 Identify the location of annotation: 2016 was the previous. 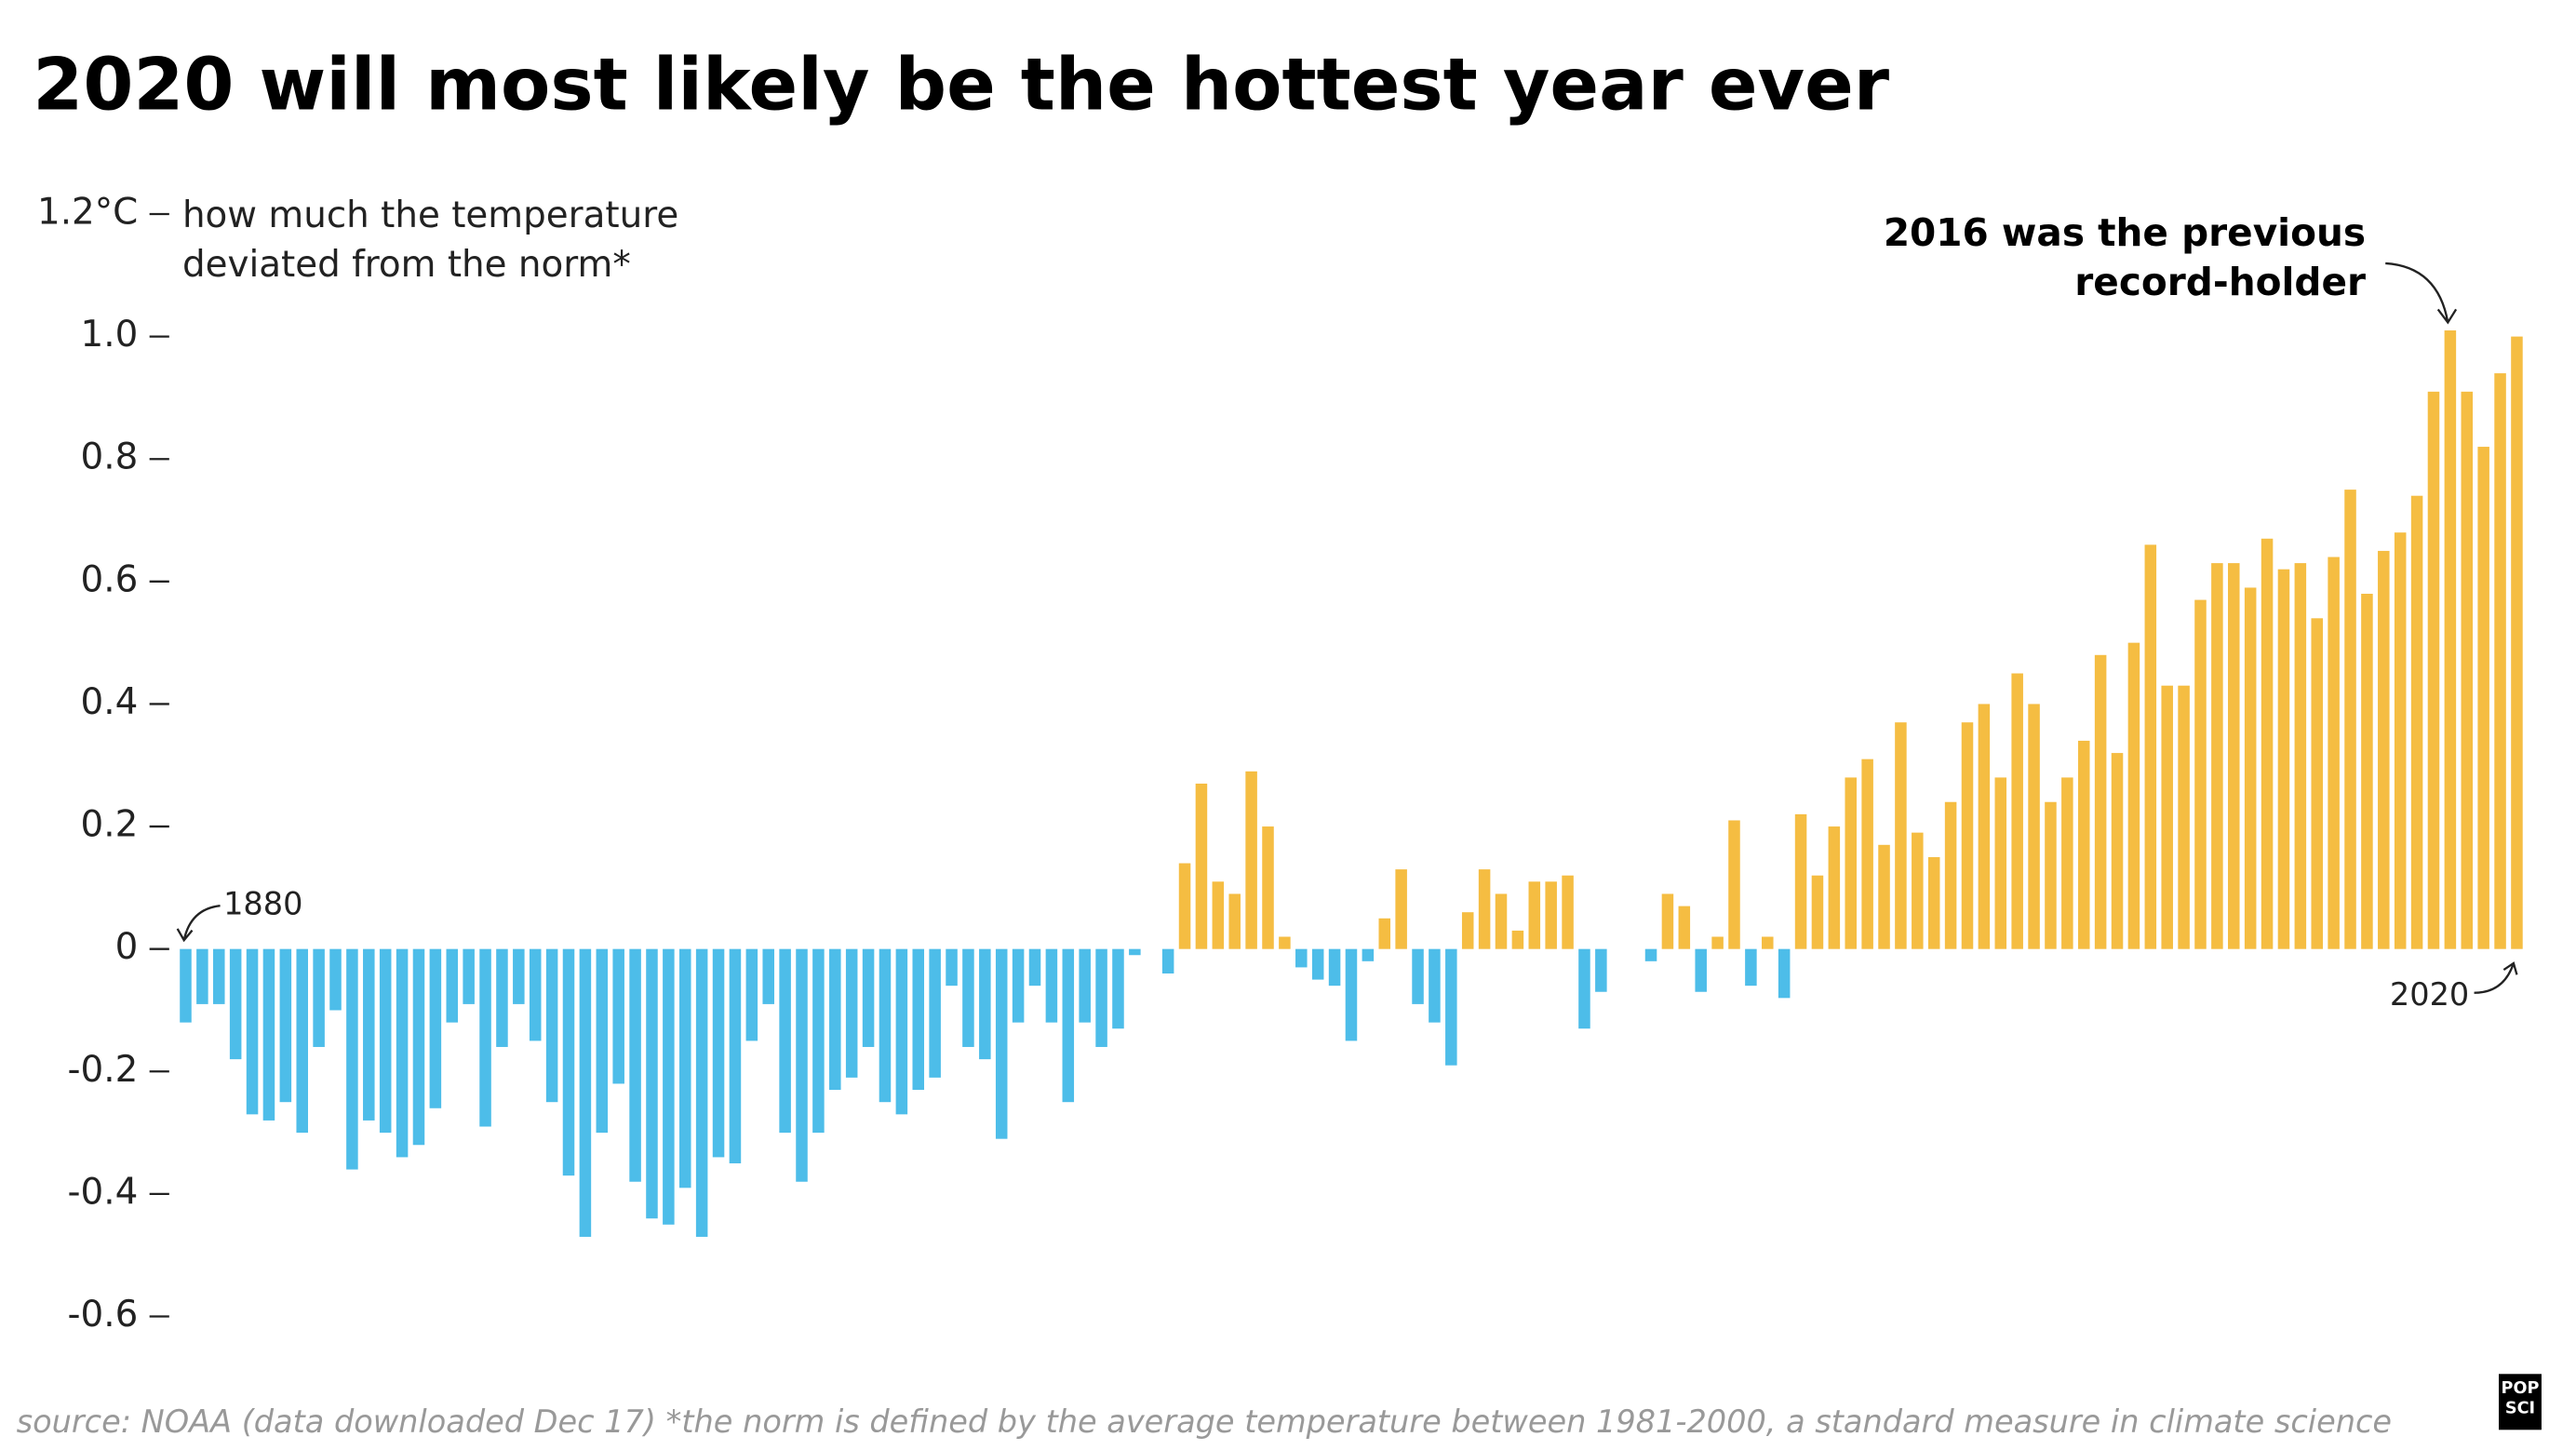
(2125, 233).